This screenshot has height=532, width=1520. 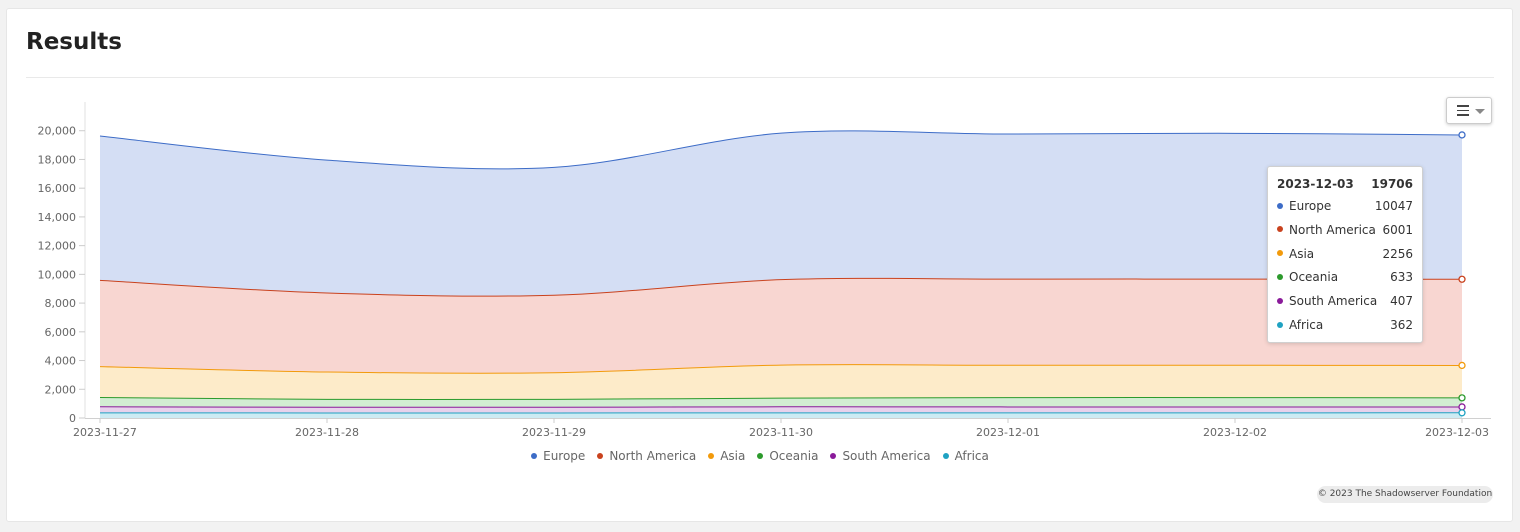 I want to click on series-line-europe, so click(x=781, y=150).